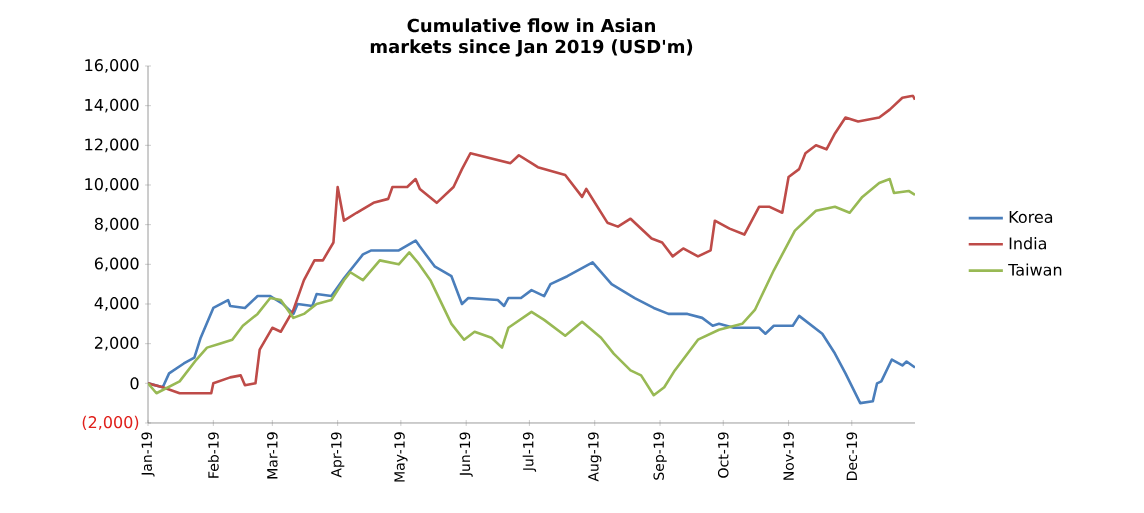 This screenshot has width=1144, height=513. Describe the element at coordinates (272, 455) in the screenshot. I see `x-tick-label: Mar-19` at that location.